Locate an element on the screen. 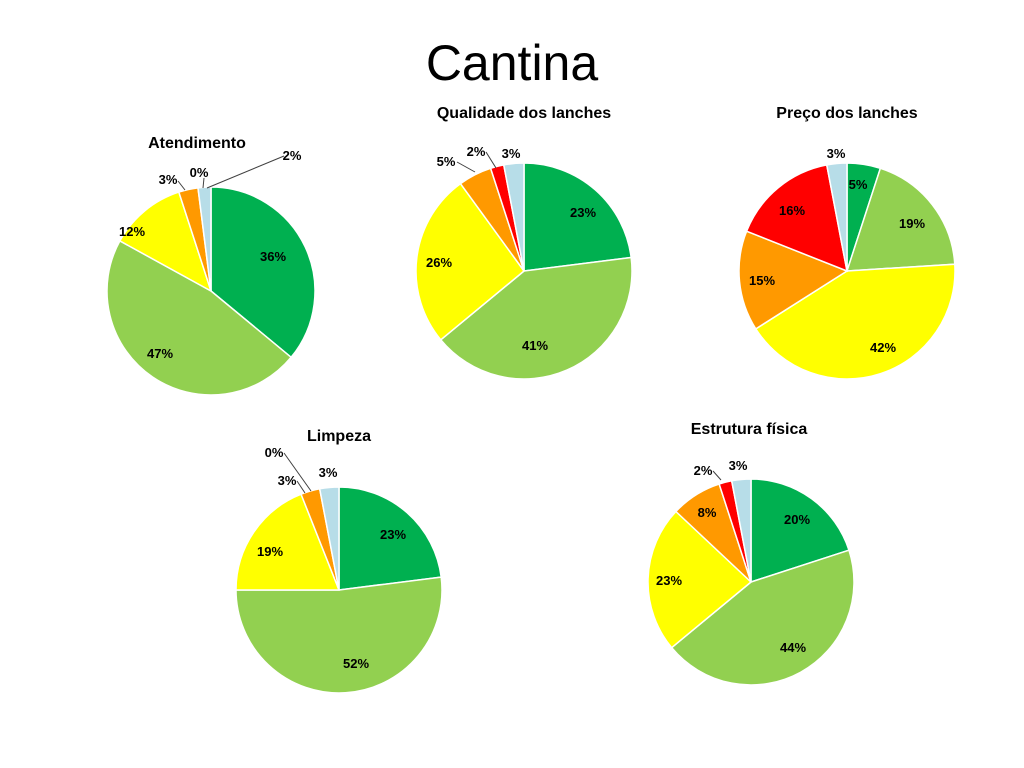 This screenshot has width=1024, height=768. data-label-4: 15% is located at coordinates (762, 280).